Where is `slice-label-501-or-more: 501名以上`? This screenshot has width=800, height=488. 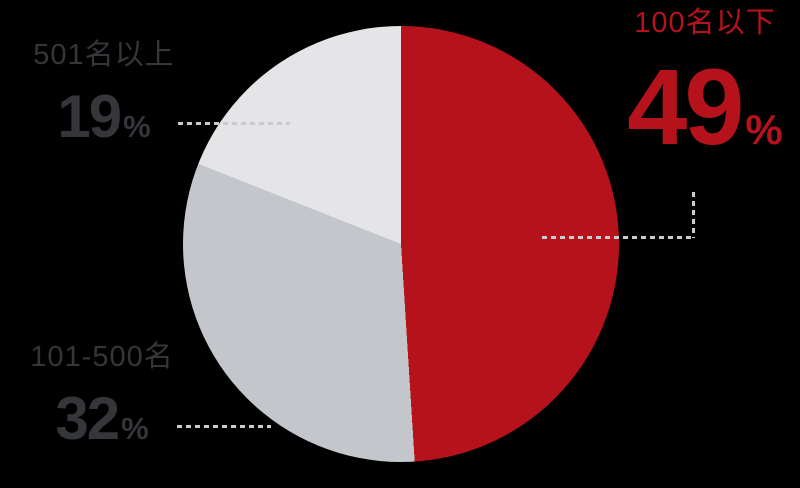 slice-label-501-or-more: 501名以上 is located at coordinates (104, 55).